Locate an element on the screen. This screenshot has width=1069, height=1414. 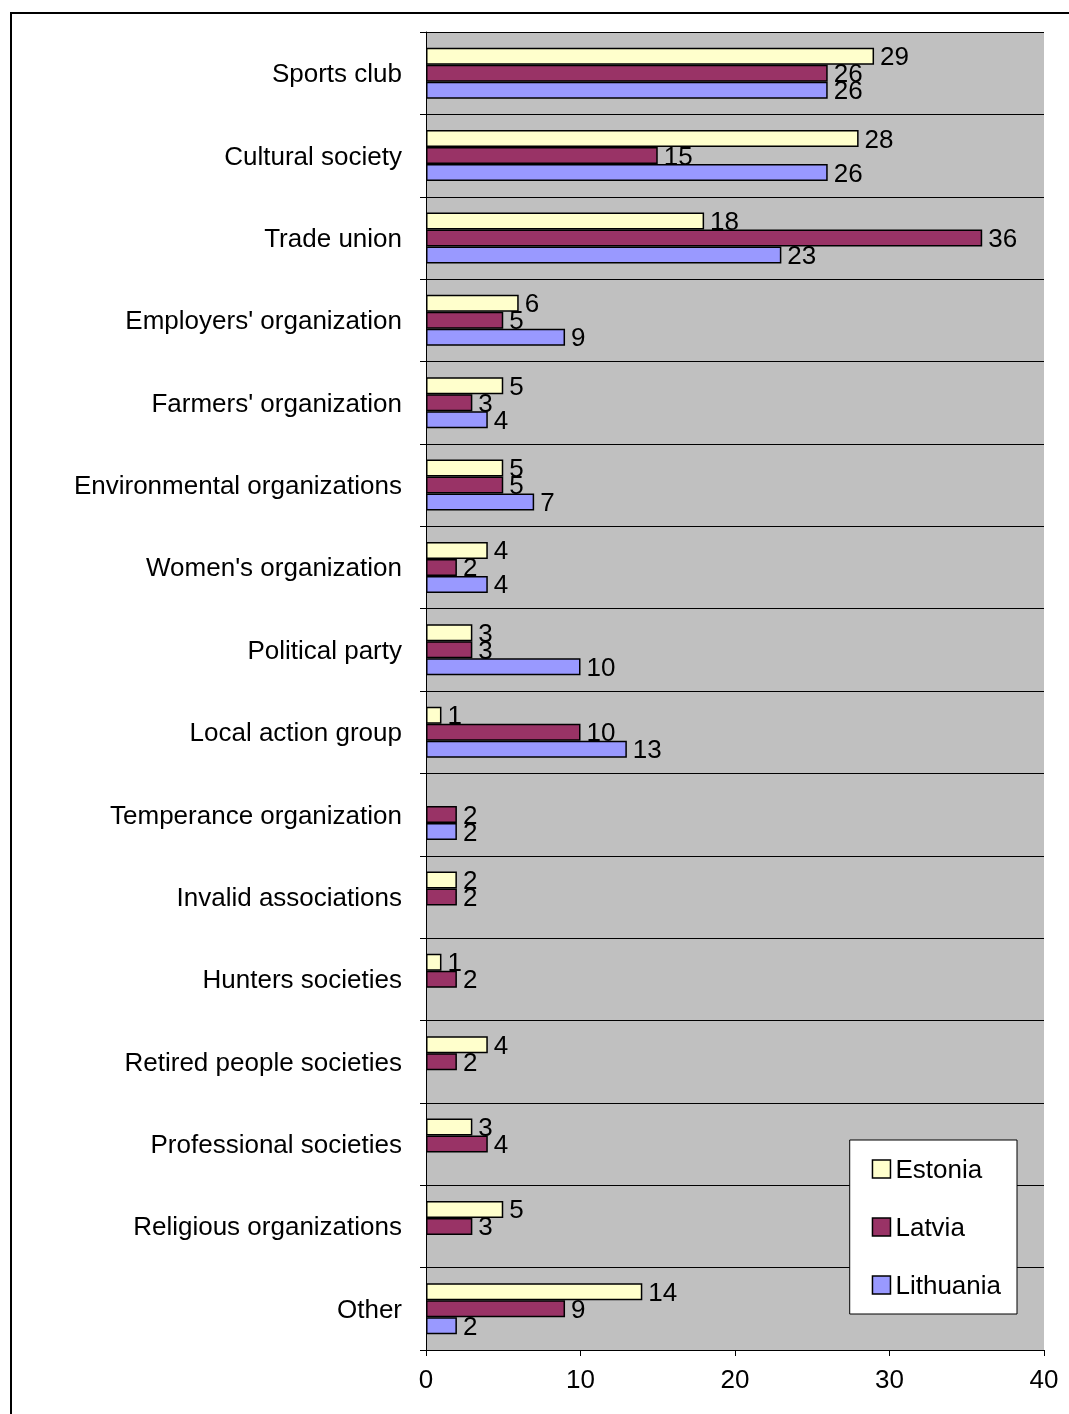
y-tick-label: Trade union is located at coordinates (333, 237).